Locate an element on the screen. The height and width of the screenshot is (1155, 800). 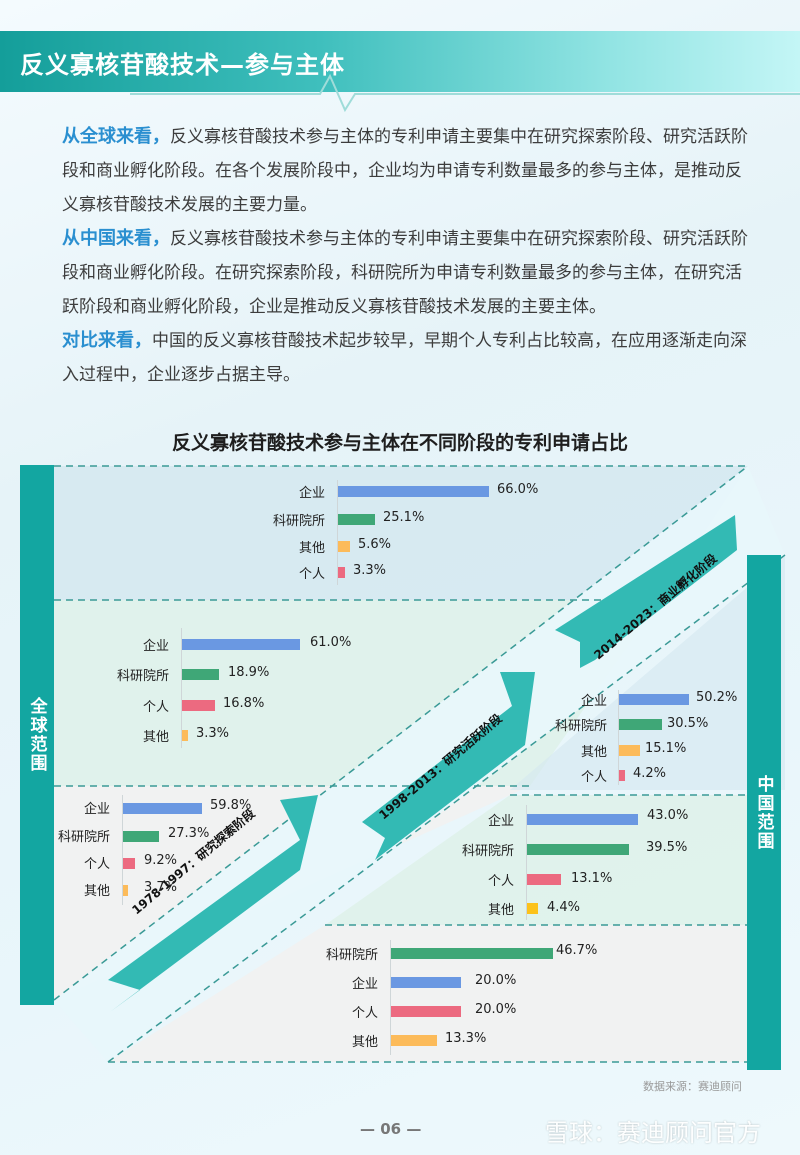
pulse-line-decoration is located at coordinates (465, 93).